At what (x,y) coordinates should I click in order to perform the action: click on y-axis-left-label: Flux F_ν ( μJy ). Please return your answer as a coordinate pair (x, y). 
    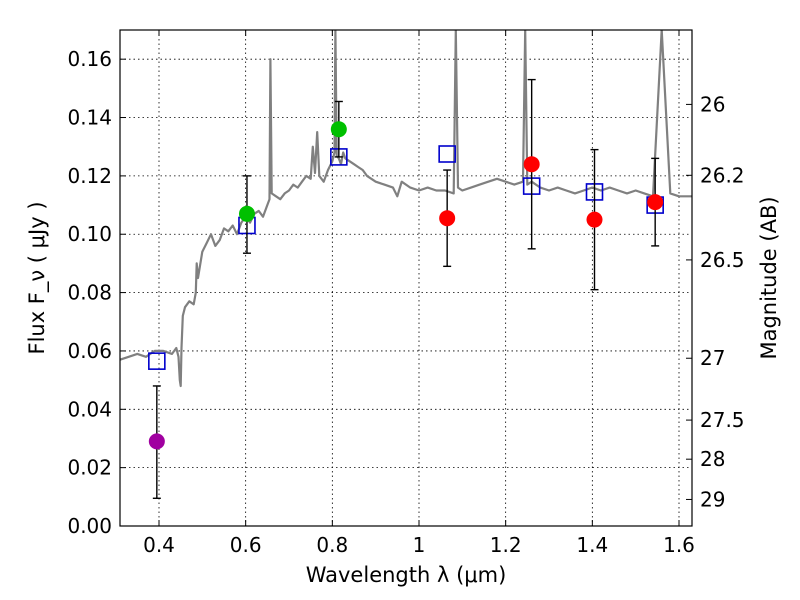
    Looking at the image, I should click on (37, 277).